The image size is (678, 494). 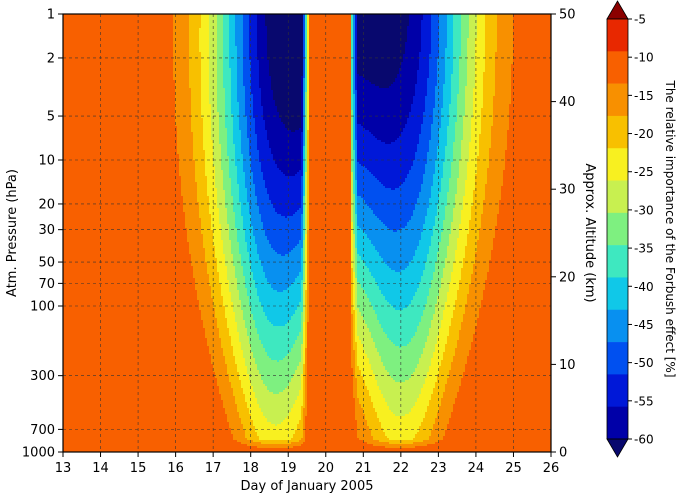 I want to click on colorbar-band, so click(x=617, y=132).